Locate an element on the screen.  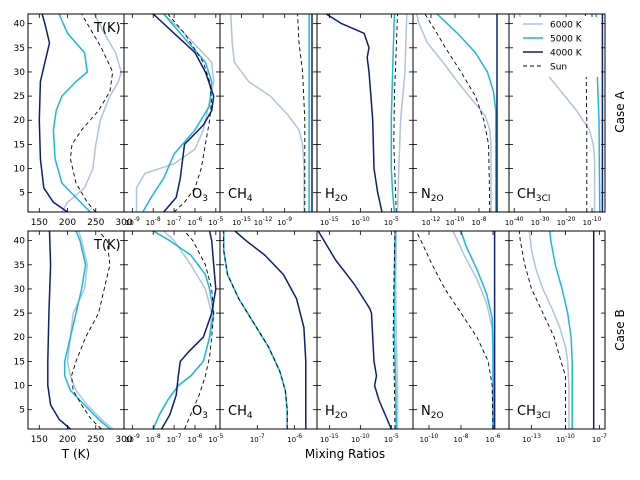
x-tick-label: 200 is located at coordinates (67, 440).